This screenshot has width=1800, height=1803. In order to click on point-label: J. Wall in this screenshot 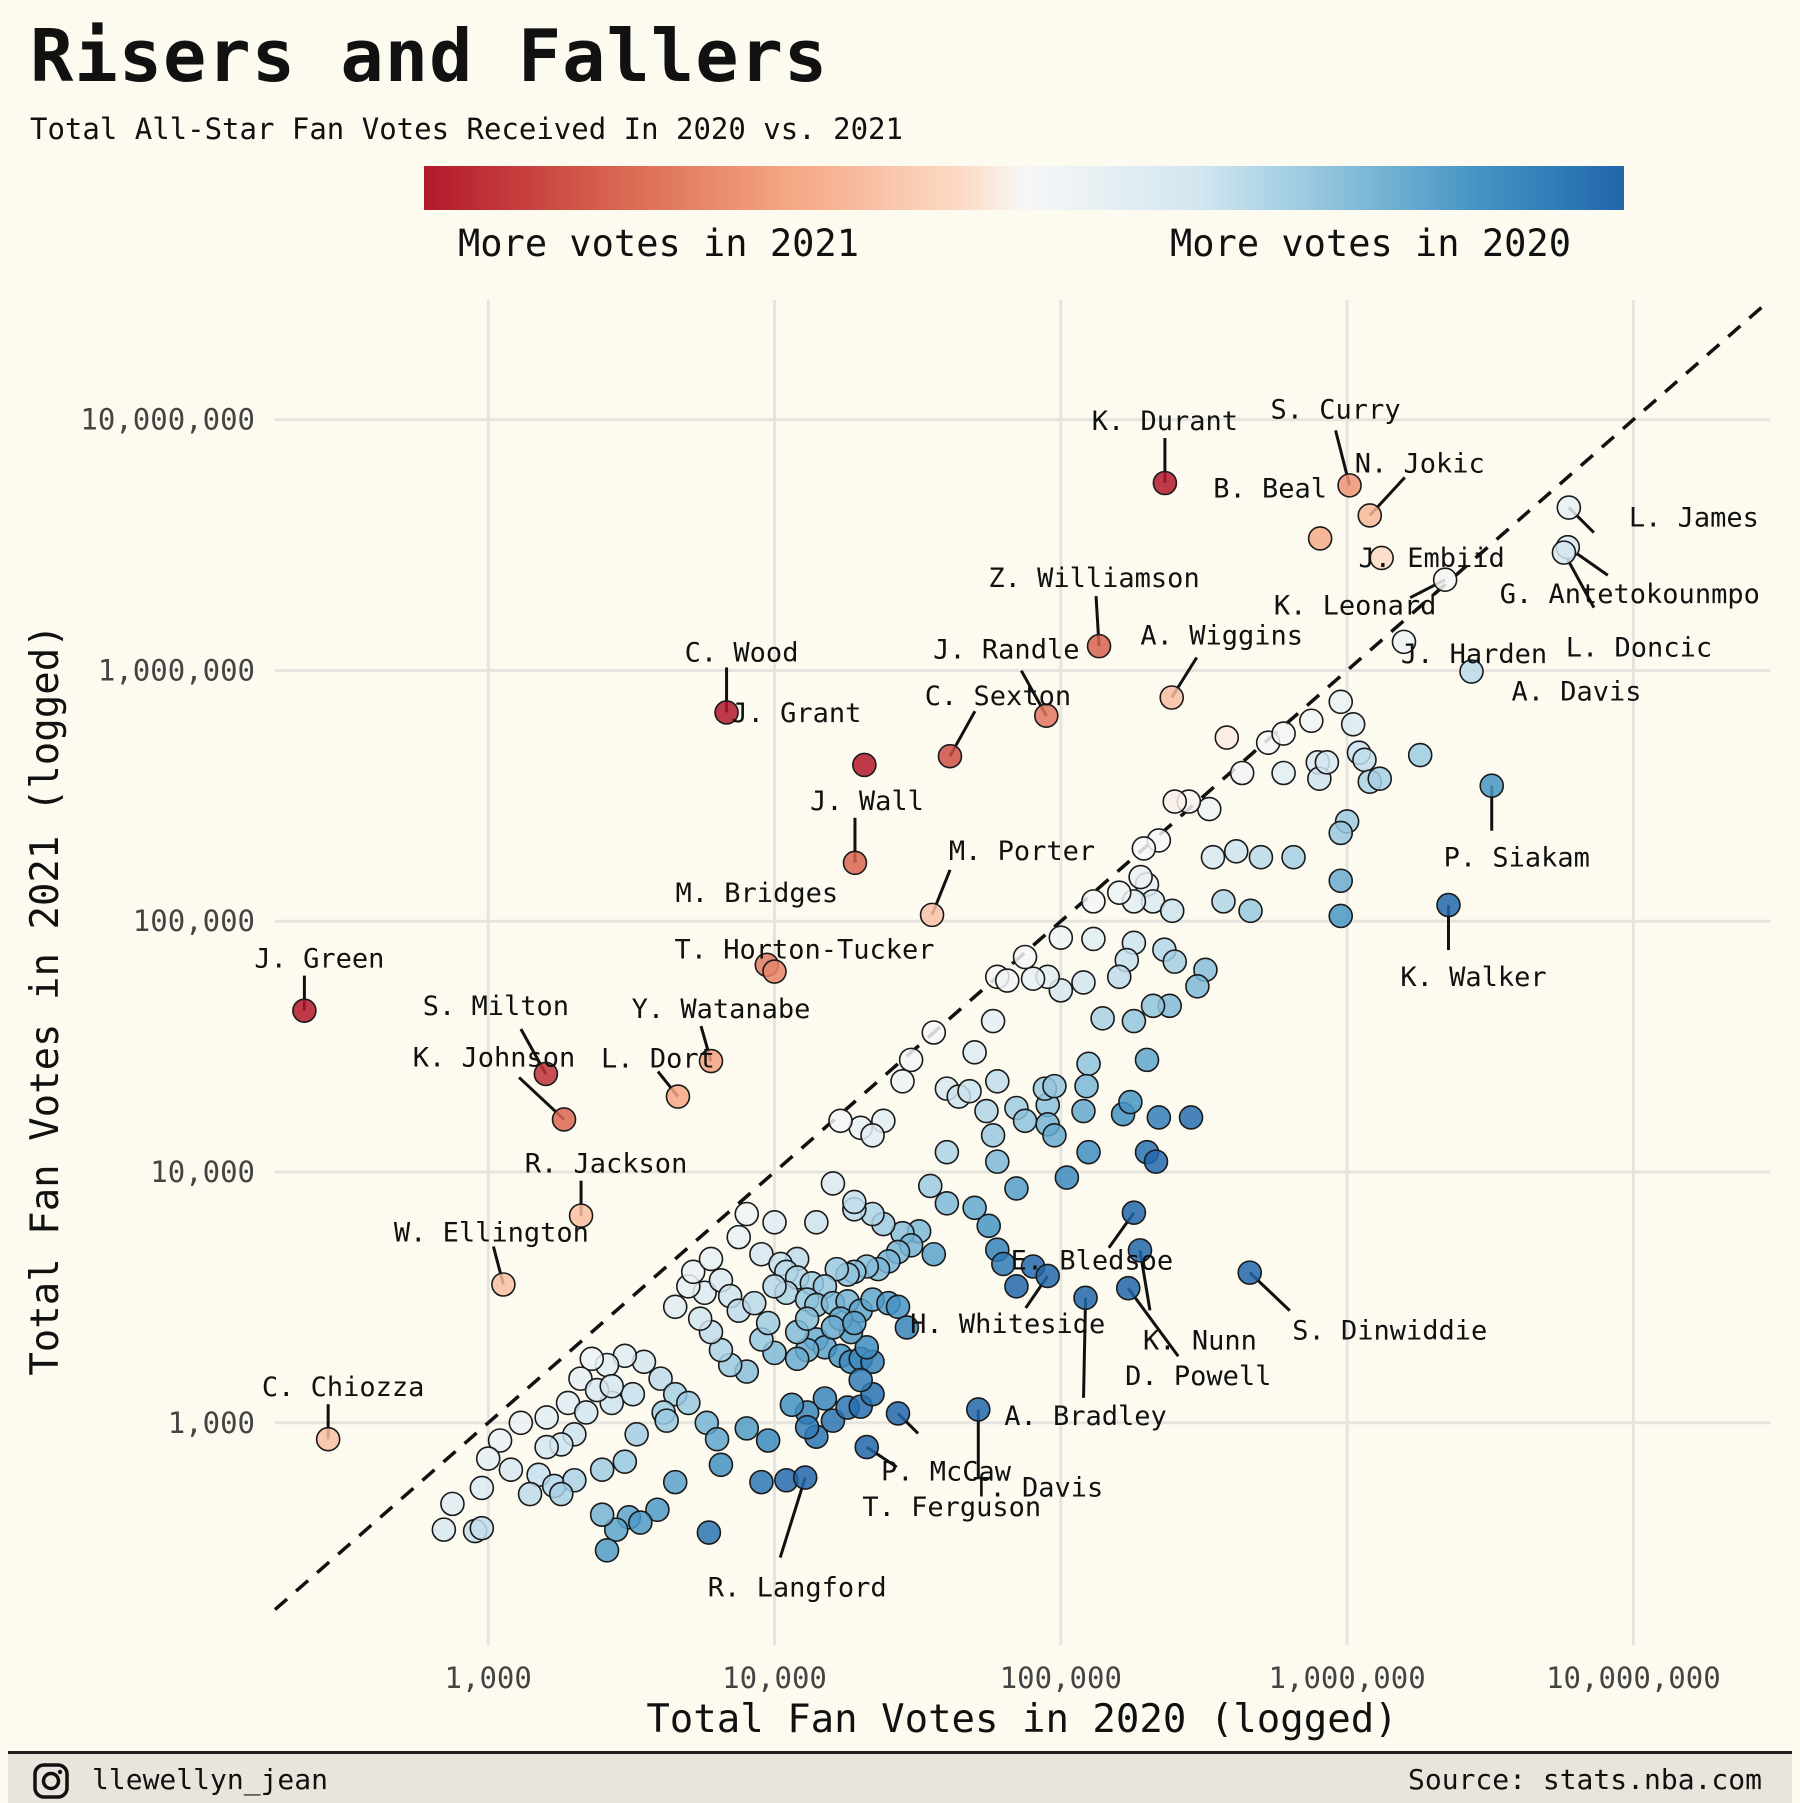, I will do `click(867, 801)`.